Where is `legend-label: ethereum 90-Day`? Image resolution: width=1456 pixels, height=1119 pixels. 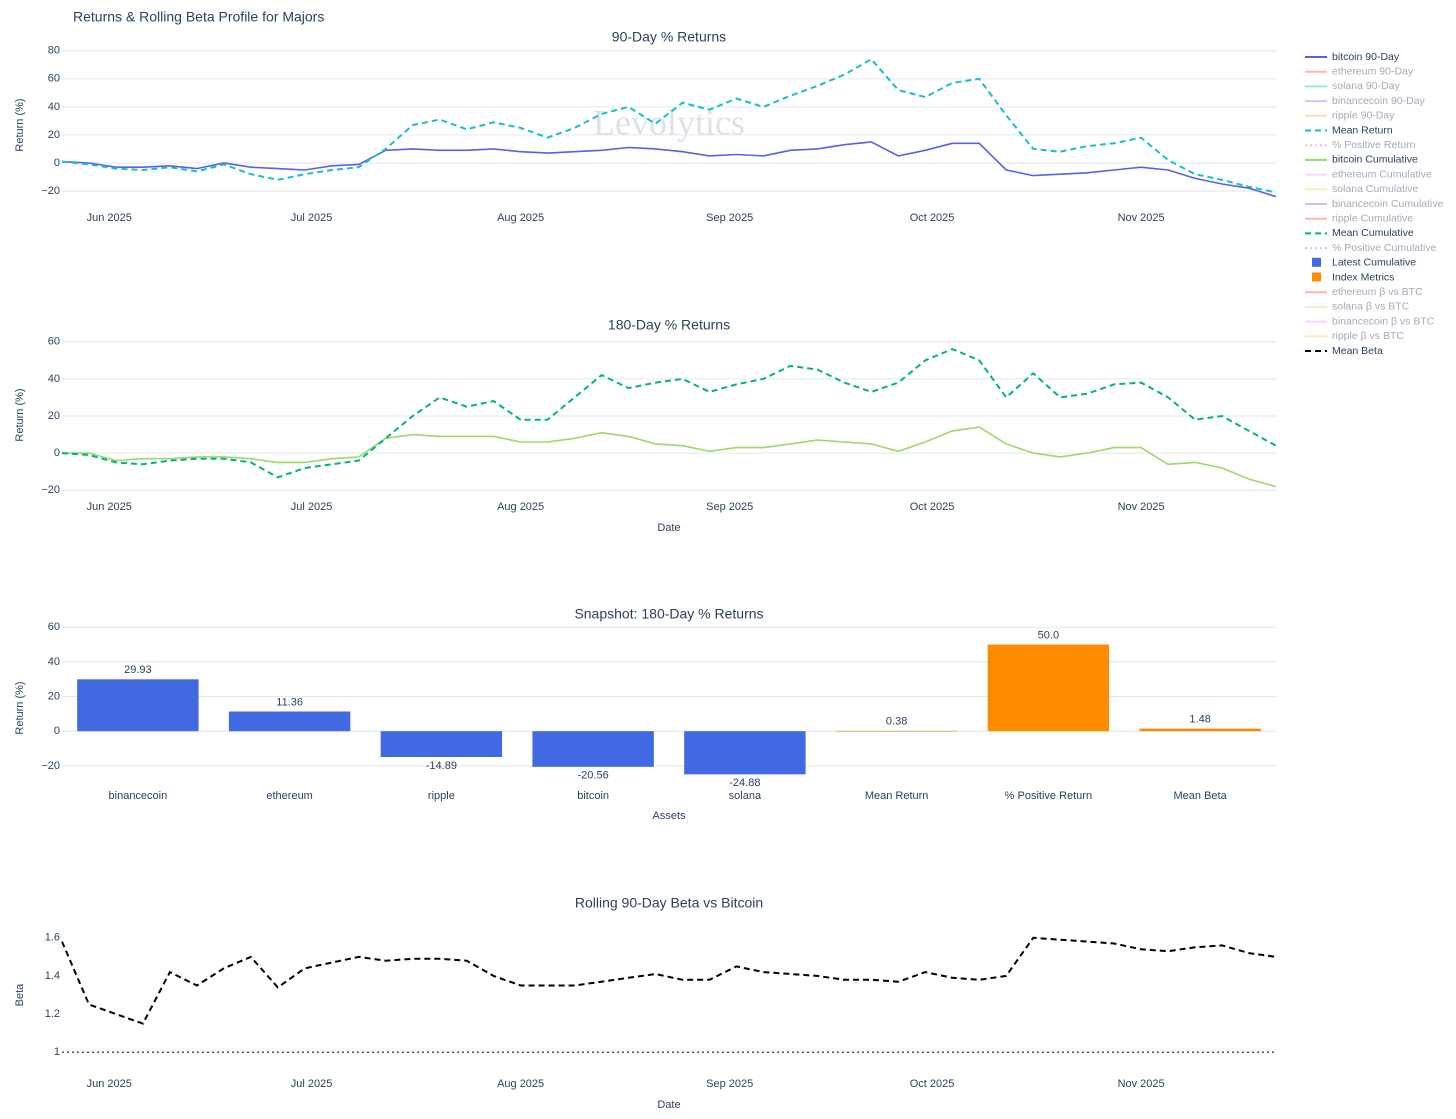
legend-label: ethereum 90-Day is located at coordinates (1373, 71).